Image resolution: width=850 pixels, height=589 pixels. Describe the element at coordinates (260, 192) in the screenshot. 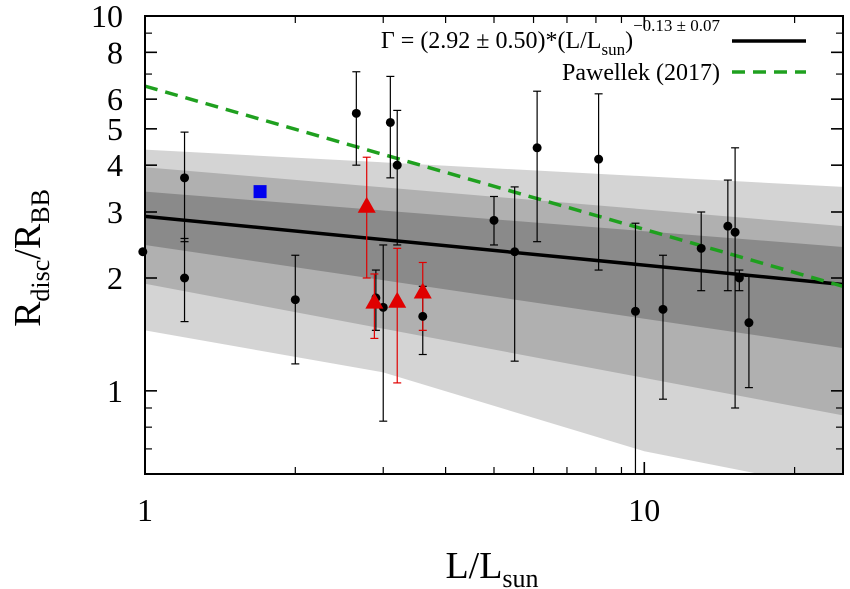

I see `data-point-square` at that location.